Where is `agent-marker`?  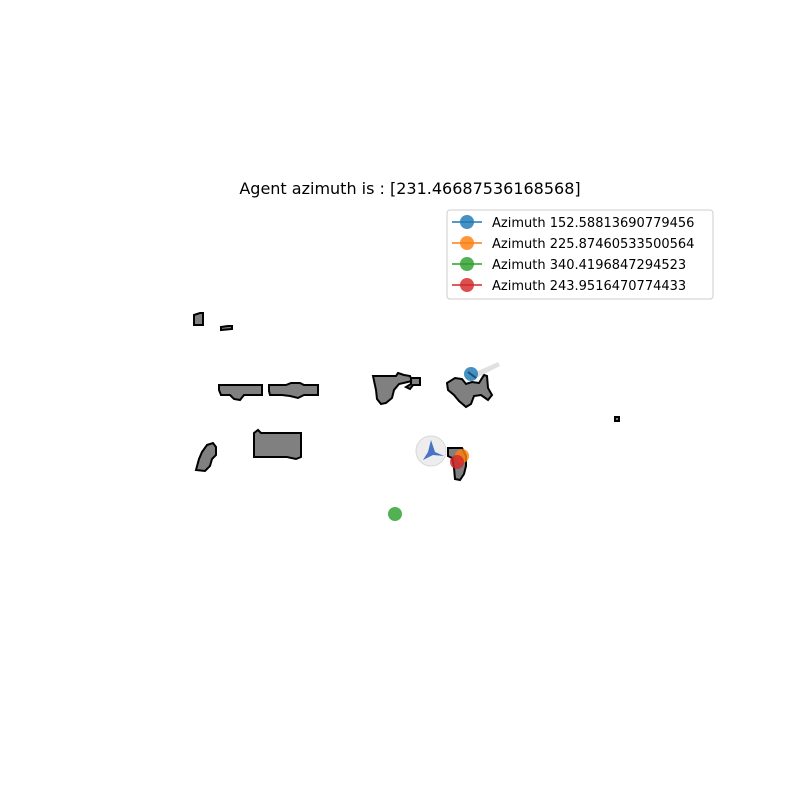 agent-marker is located at coordinates (431, 451).